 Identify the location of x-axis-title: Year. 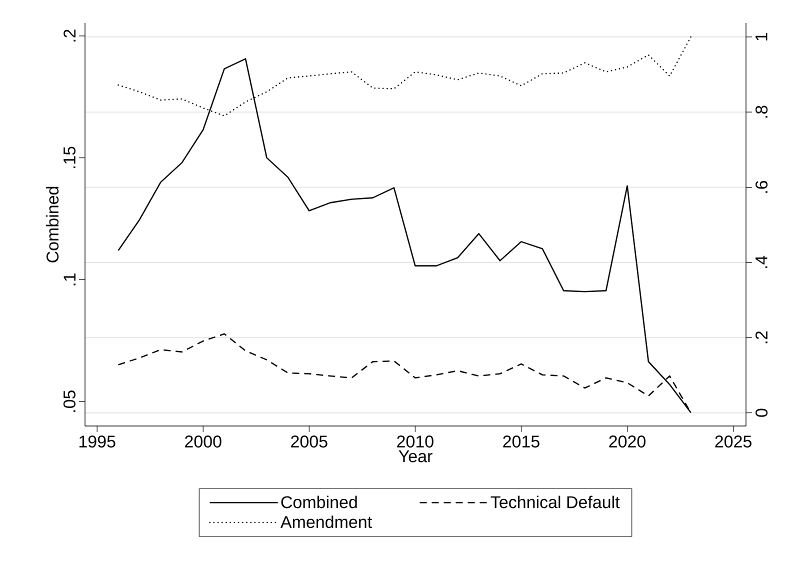
(415, 456).